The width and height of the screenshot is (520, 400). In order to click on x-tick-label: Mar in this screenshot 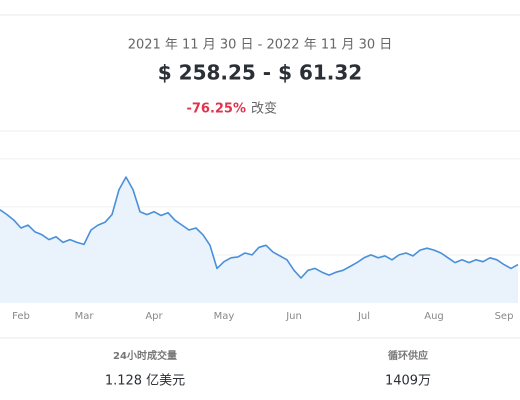, I will do `click(85, 316)`.